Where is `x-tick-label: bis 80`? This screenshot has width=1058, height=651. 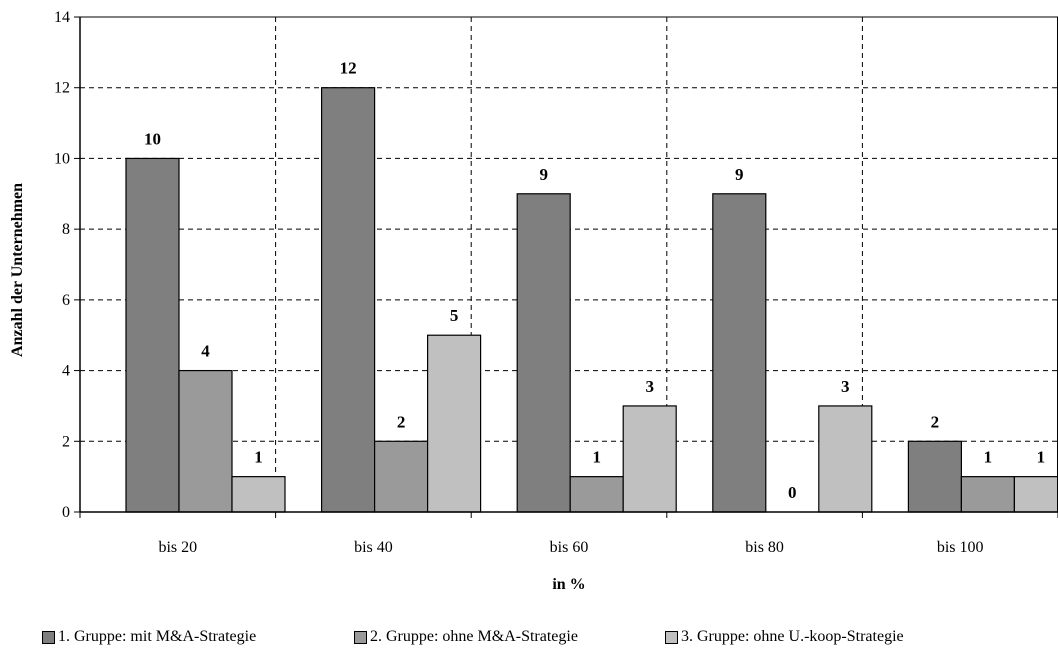
x-tick-label: bis 80 is located at coordinates (764, 547).